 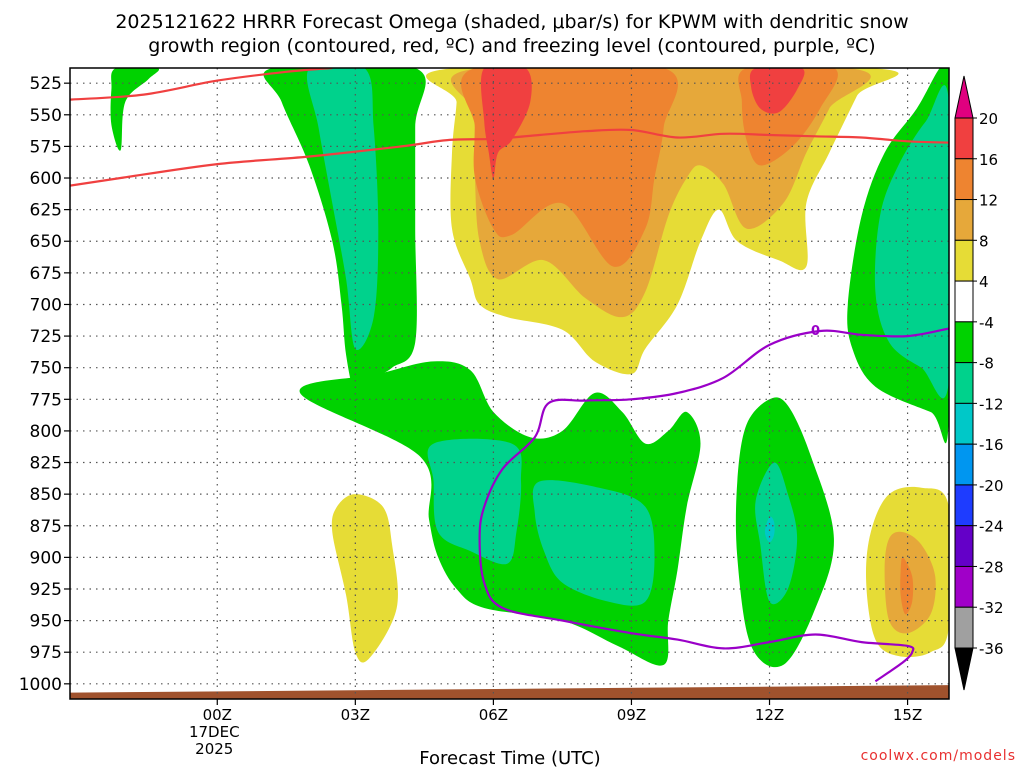 I want to click on omega-region-teal-mid-right, so click(x=593, y=543).